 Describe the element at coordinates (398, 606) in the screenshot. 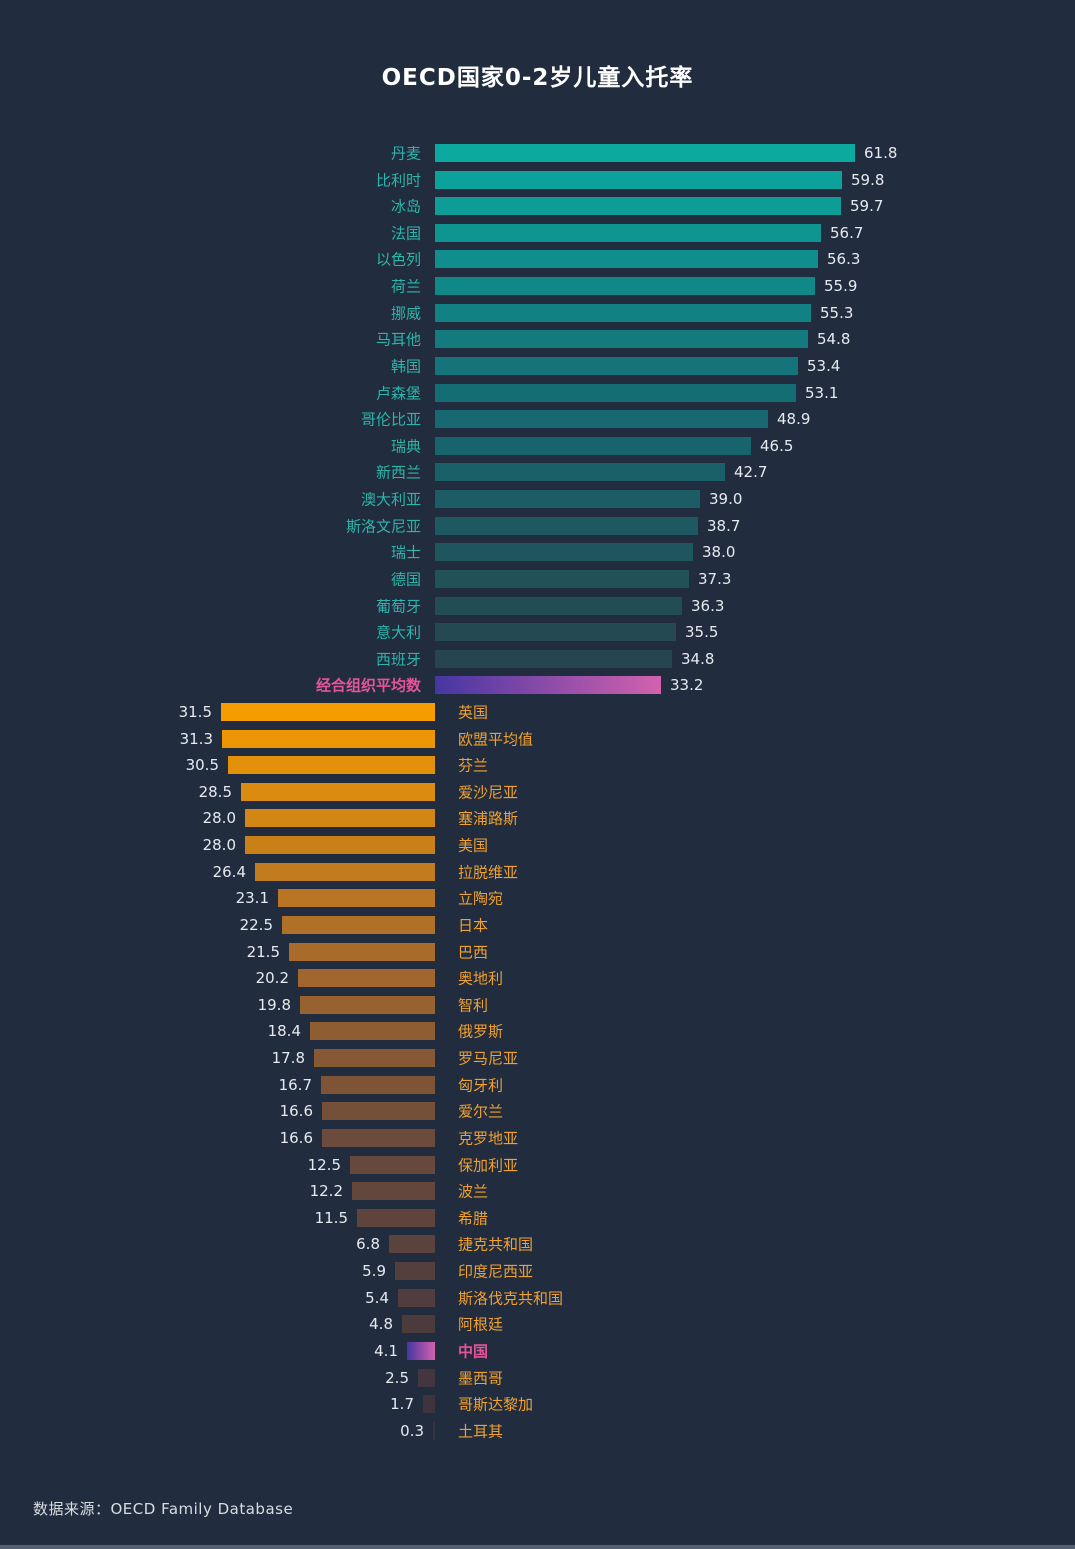

I see `category-label: 葡萄牙` at that location.